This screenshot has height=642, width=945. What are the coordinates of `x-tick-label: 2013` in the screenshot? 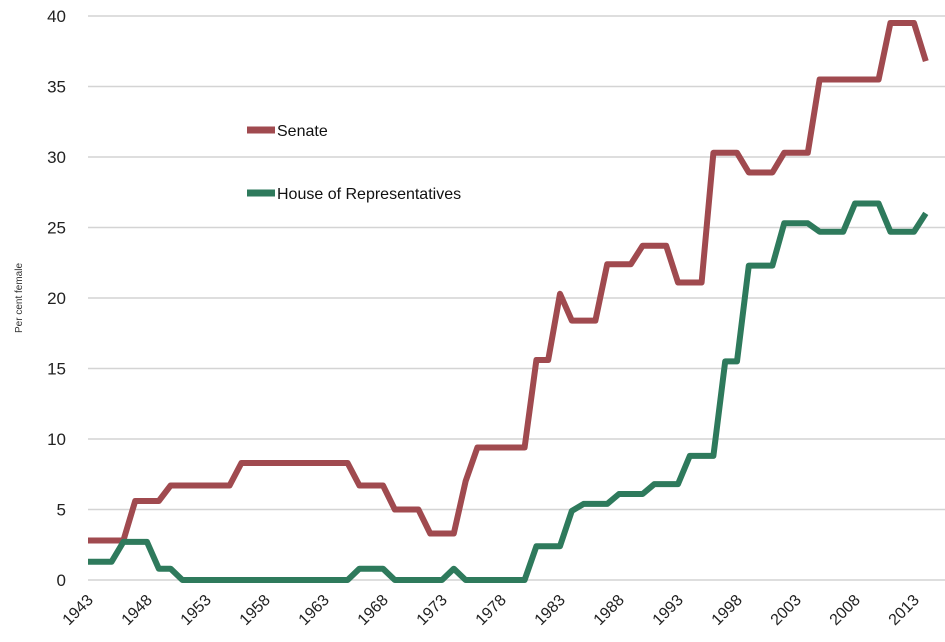 It's located at (904, 610).